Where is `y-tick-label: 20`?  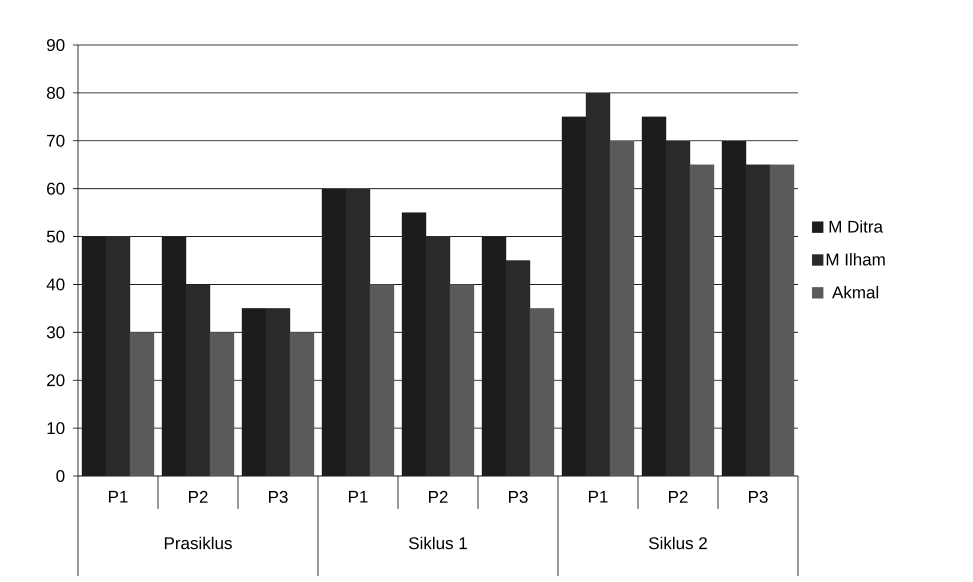 y-tick-label: 20 is located at coordinates (55, 380).